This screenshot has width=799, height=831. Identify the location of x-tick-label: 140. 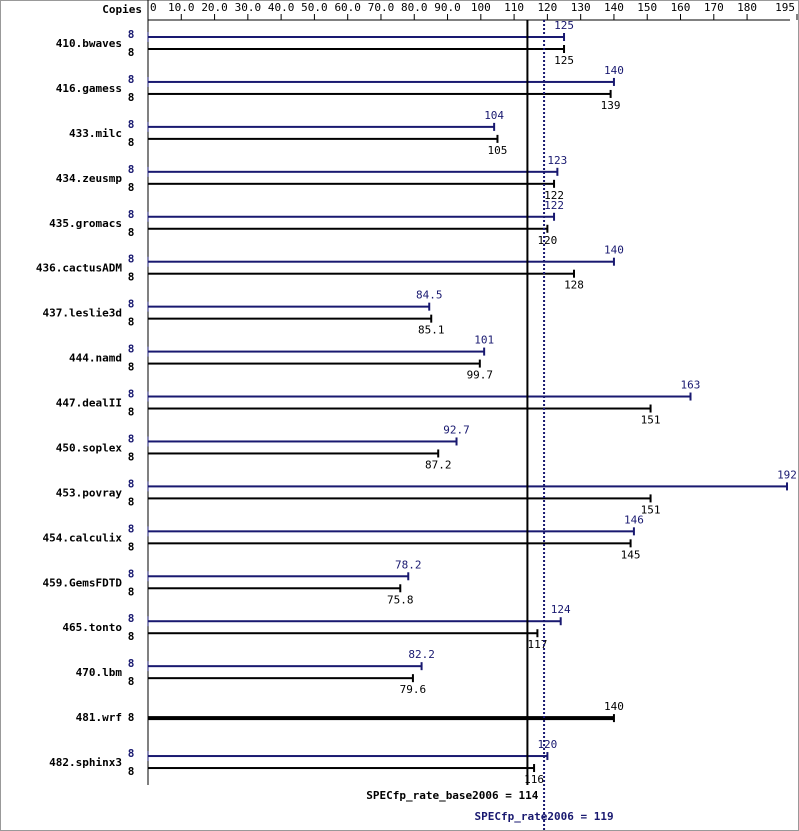
(614, 7).